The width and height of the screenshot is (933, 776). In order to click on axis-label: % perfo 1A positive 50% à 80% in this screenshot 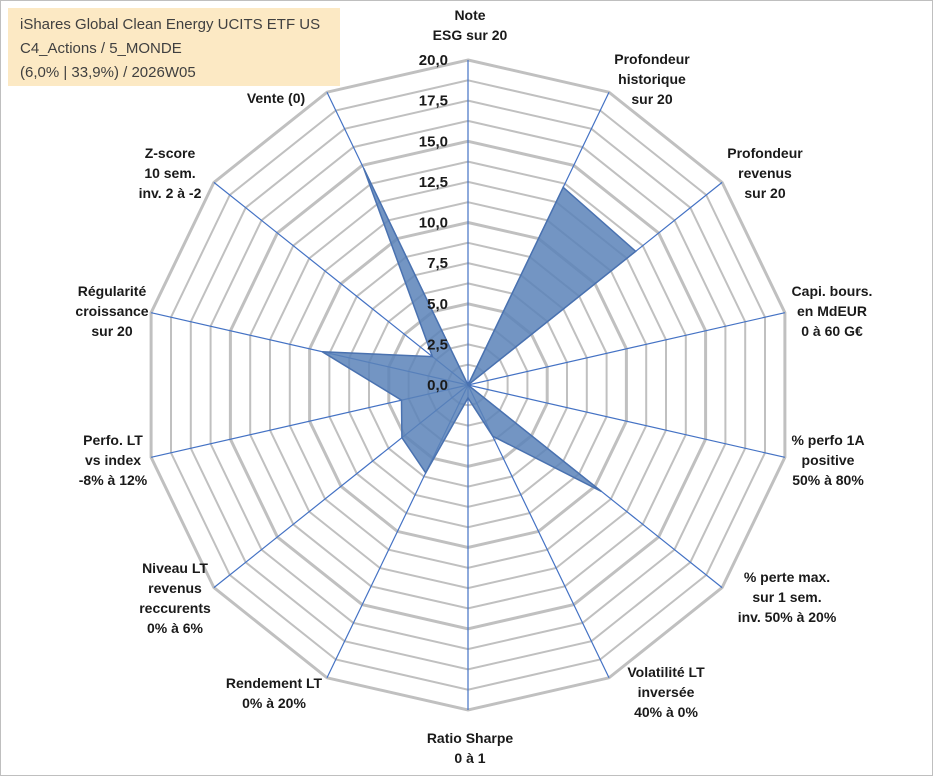, I will do `click(827, 460)`.